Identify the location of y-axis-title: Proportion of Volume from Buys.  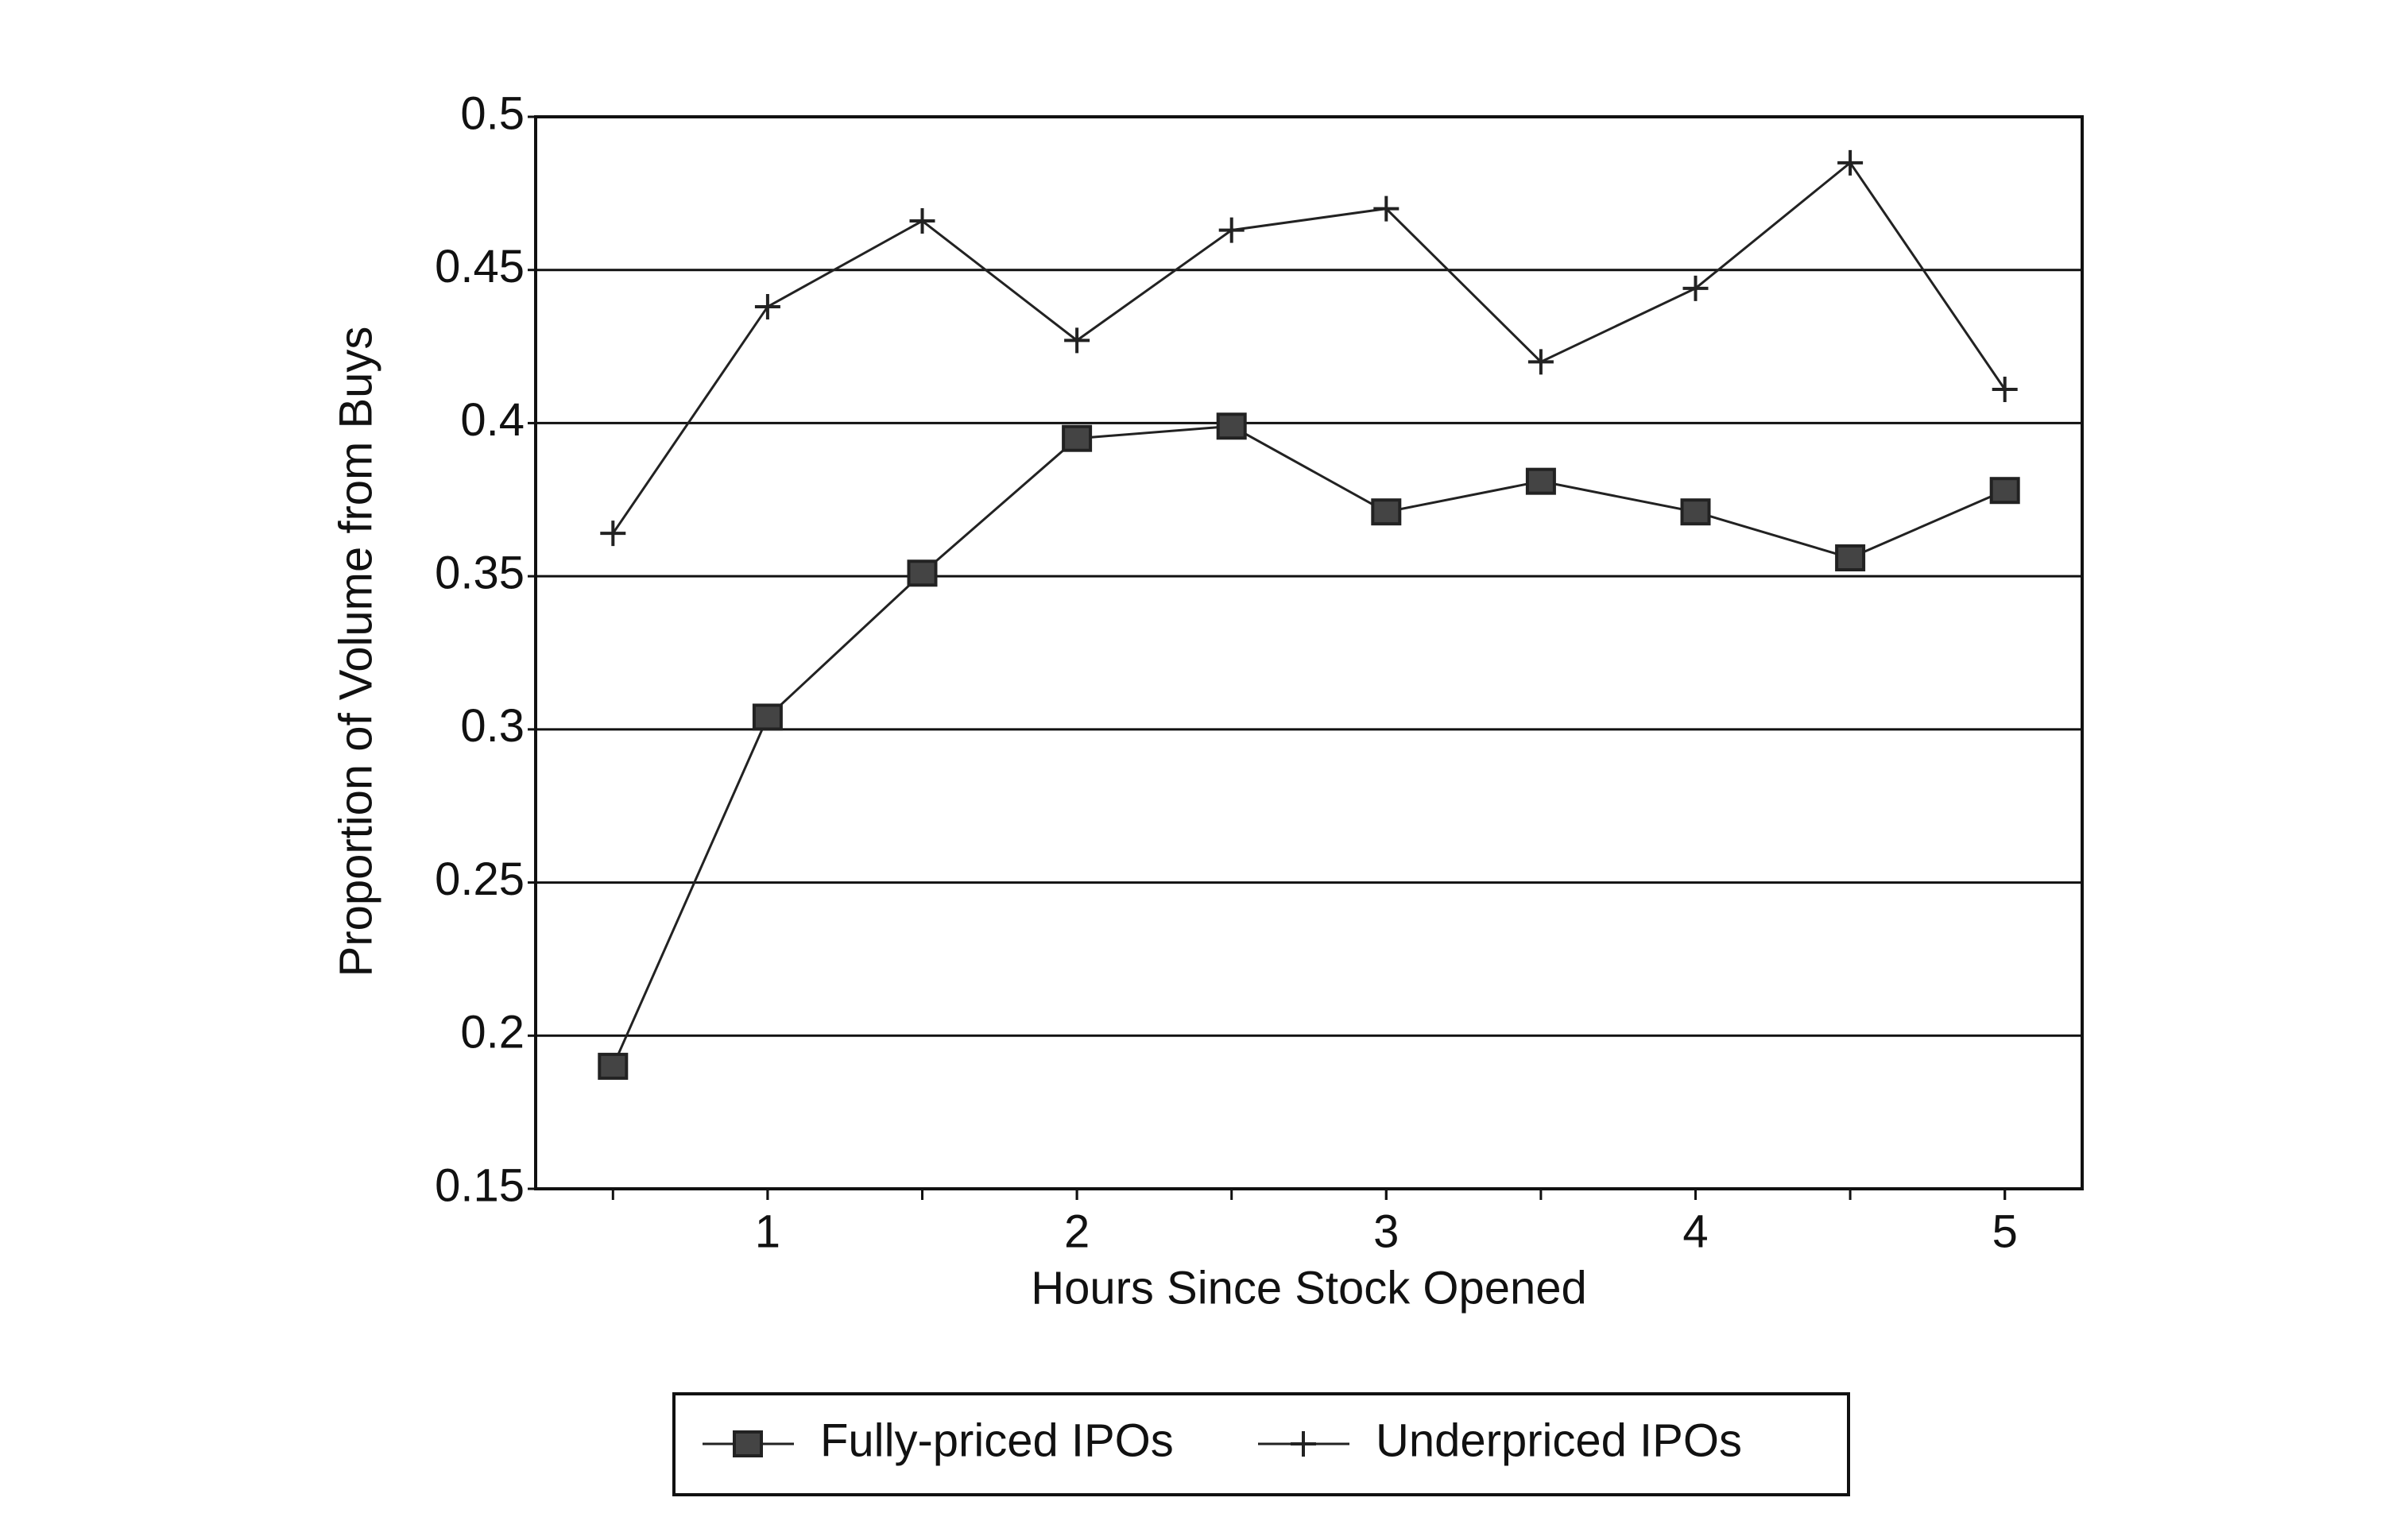
(355, 652).